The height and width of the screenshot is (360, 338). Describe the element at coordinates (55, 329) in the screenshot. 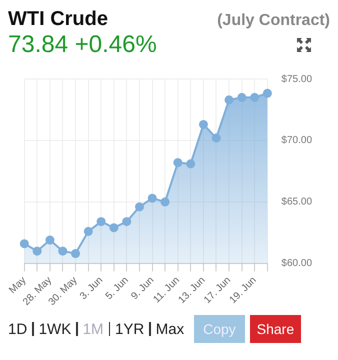

I see `text: 1WK` at that location.